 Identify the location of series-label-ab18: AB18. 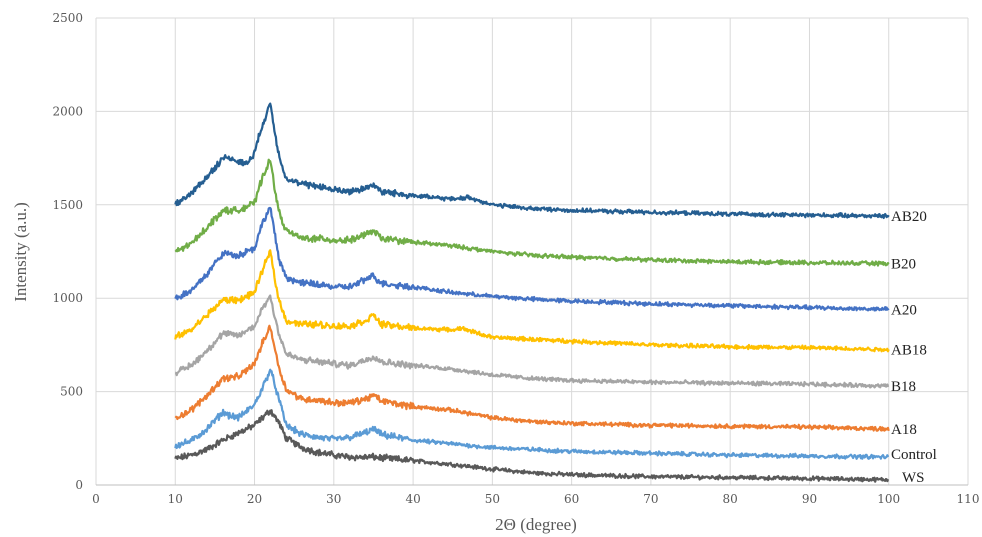
(909, 351).